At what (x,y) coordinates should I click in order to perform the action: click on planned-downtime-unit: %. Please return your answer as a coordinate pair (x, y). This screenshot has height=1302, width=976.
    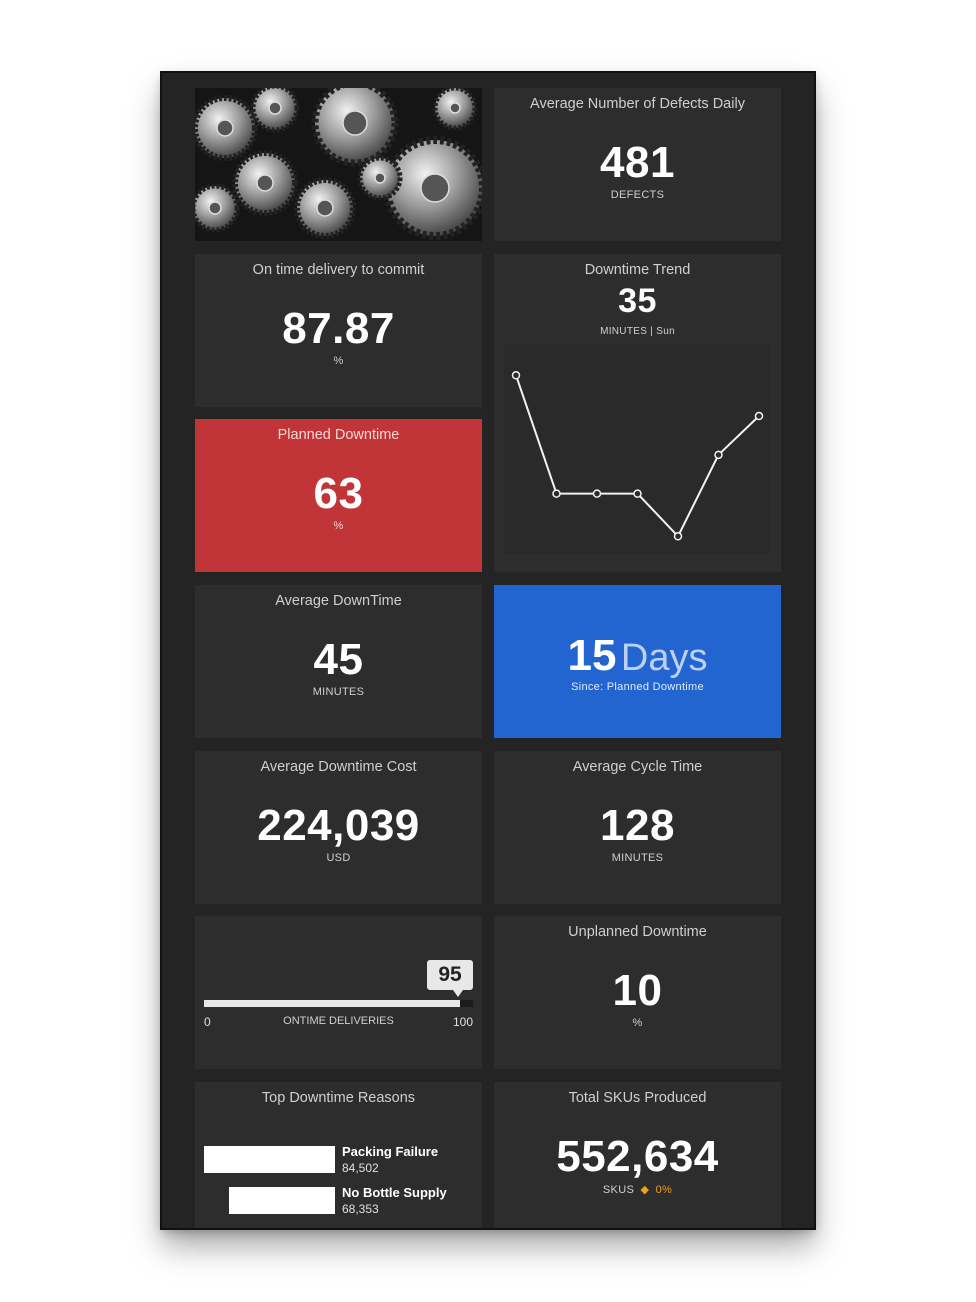
    Looking at the image, I should click on (338, 526).